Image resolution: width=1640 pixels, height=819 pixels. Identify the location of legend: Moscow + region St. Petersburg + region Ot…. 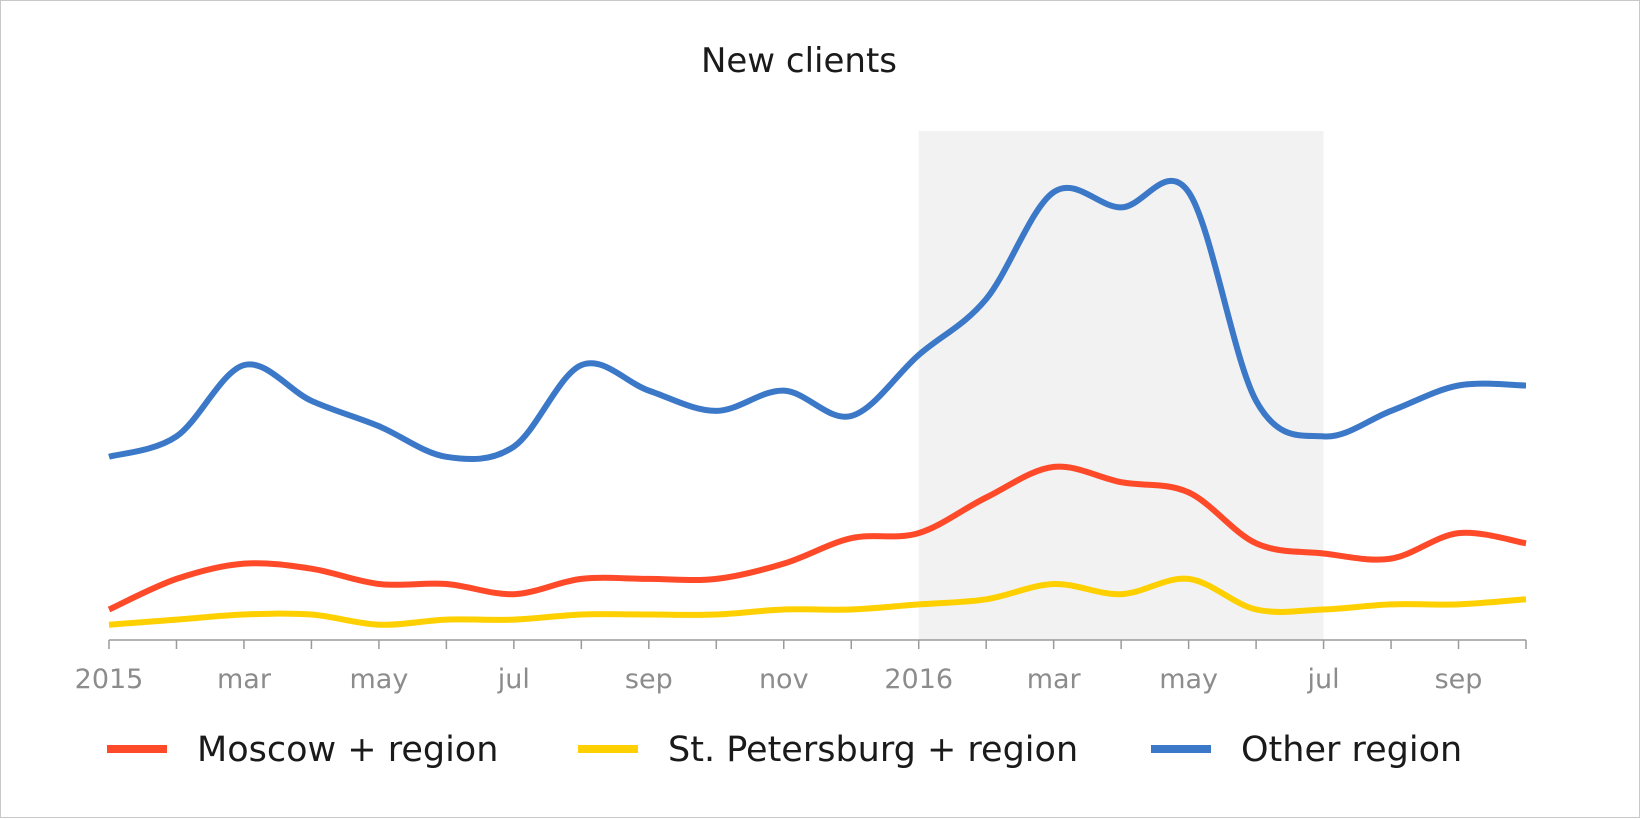
(784, 750).